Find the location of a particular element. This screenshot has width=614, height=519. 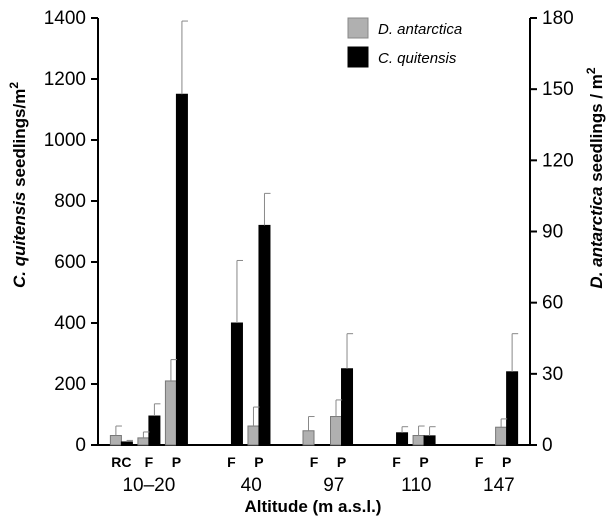

right-tick-label: 0 is located at coordinates (547, 445).